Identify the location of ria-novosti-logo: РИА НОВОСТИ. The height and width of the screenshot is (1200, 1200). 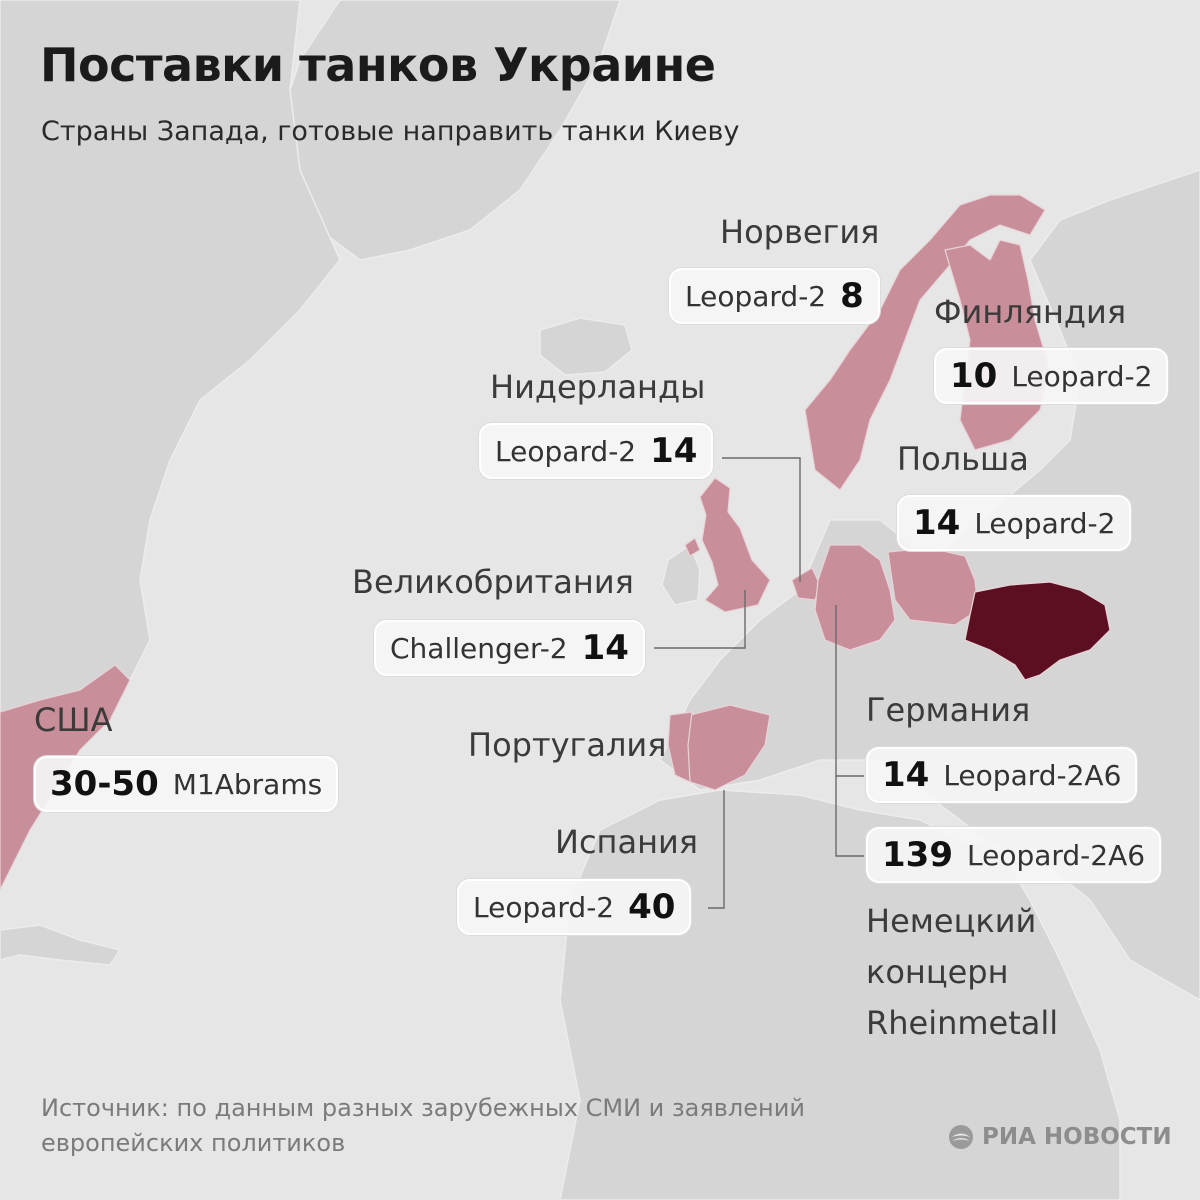
(1060, 1137).